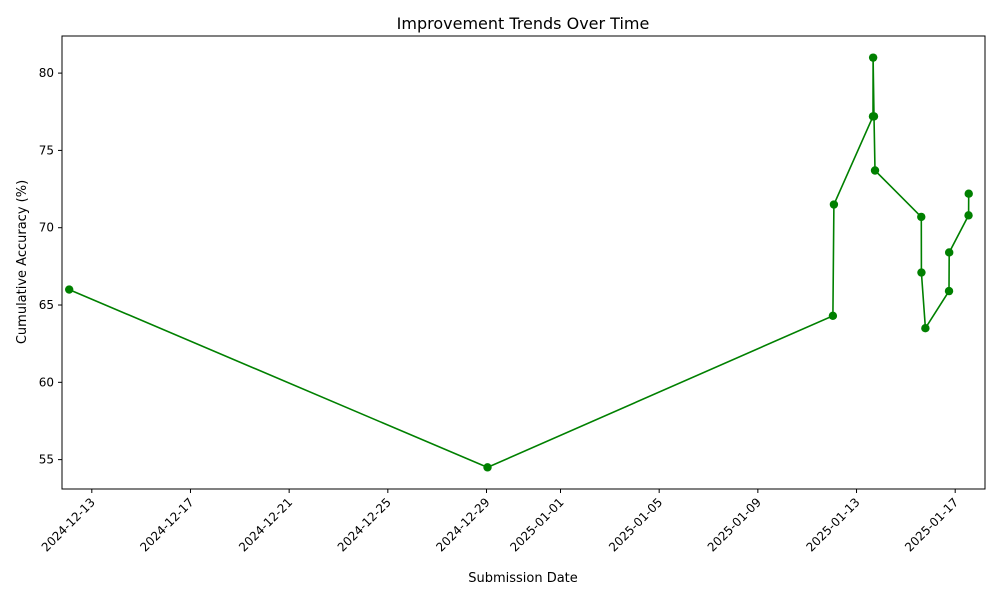 This screenshot has height=600, width=1000. What do you see at coordinates (265, 524) in the screenshot?
I see `x-tick-label: 2024-12-21` at bounding box center [265, 524].